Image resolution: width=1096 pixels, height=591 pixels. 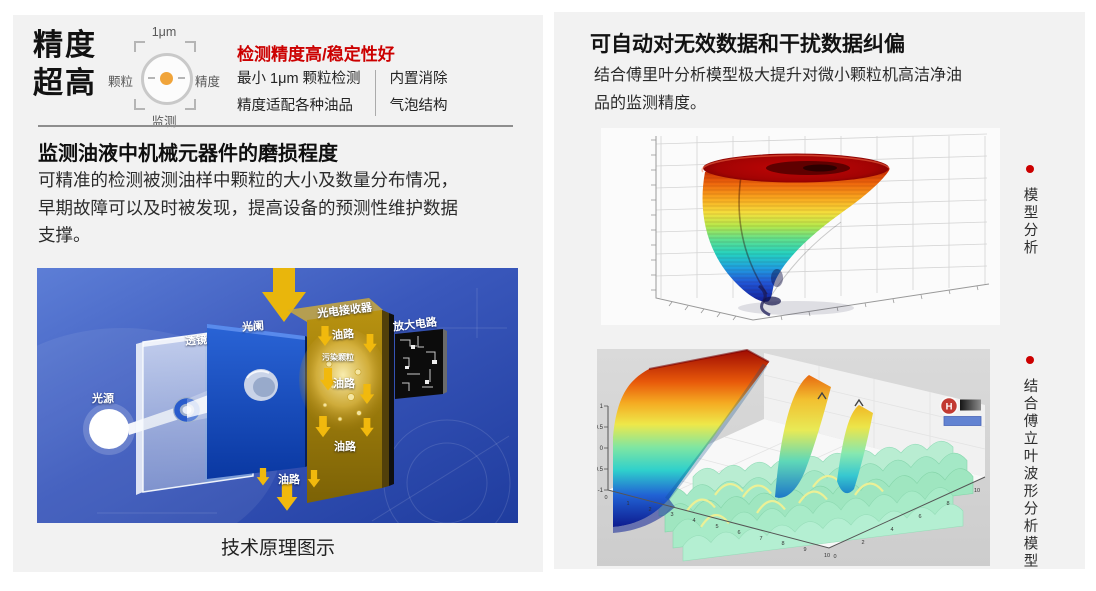 What do you see at coordinates (960, 411) in the screenshot?
I see `brand-badge: H` at bounding box center [960, 411].